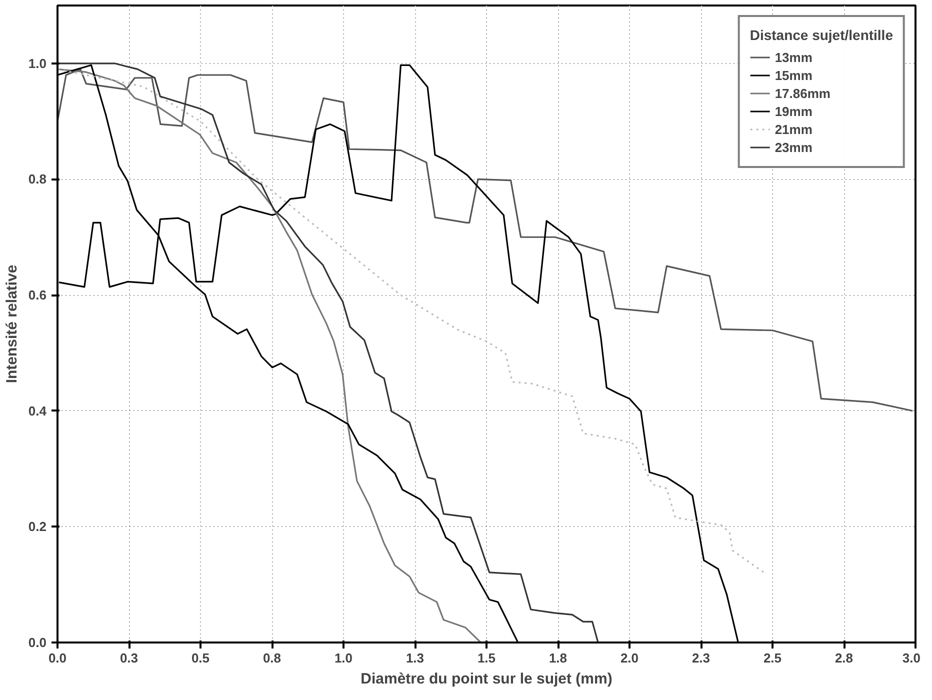 Image resolution: width=932 pixels, height=700 pixels. What do you see at coordinates (200, 658) in the screenshot?
I see `x-tick-label: 0.5` at bounding box center [200, 658].